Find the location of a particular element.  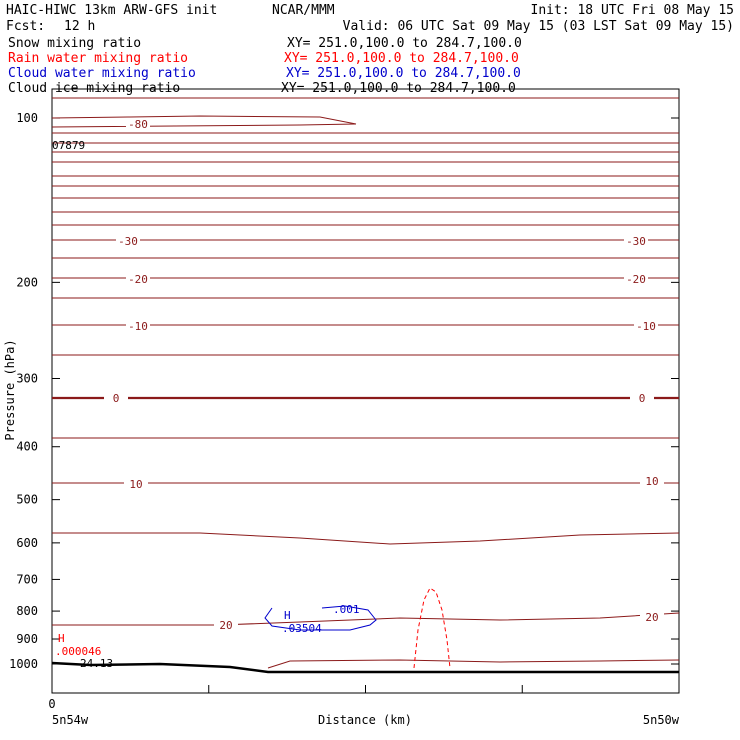

field-rain-xy: XY= 251.0,100.0 to 284.7,100.0 is located at coordinates (401, 58).